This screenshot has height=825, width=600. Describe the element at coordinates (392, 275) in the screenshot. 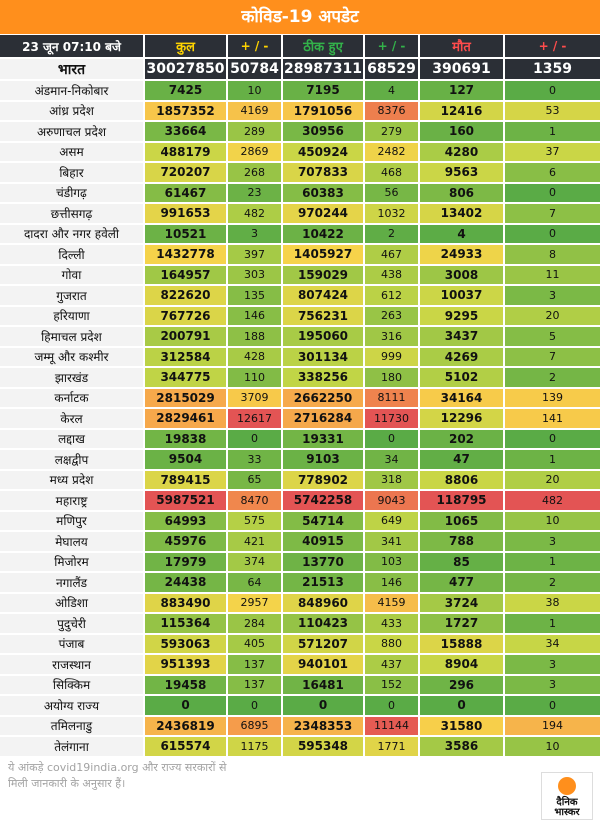

I see `state-recovered-change: 438` at that location.